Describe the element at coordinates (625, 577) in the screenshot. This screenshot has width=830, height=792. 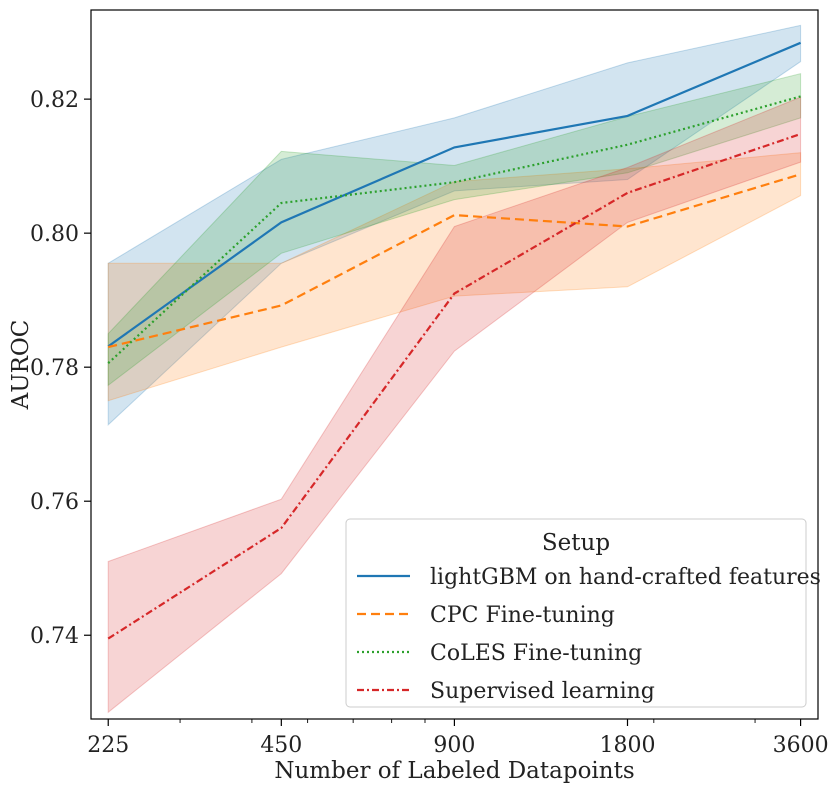
I see `legend-label-lightgbm-on-hand-crafted-features: lightGBM on hand-crafted features` at that location.